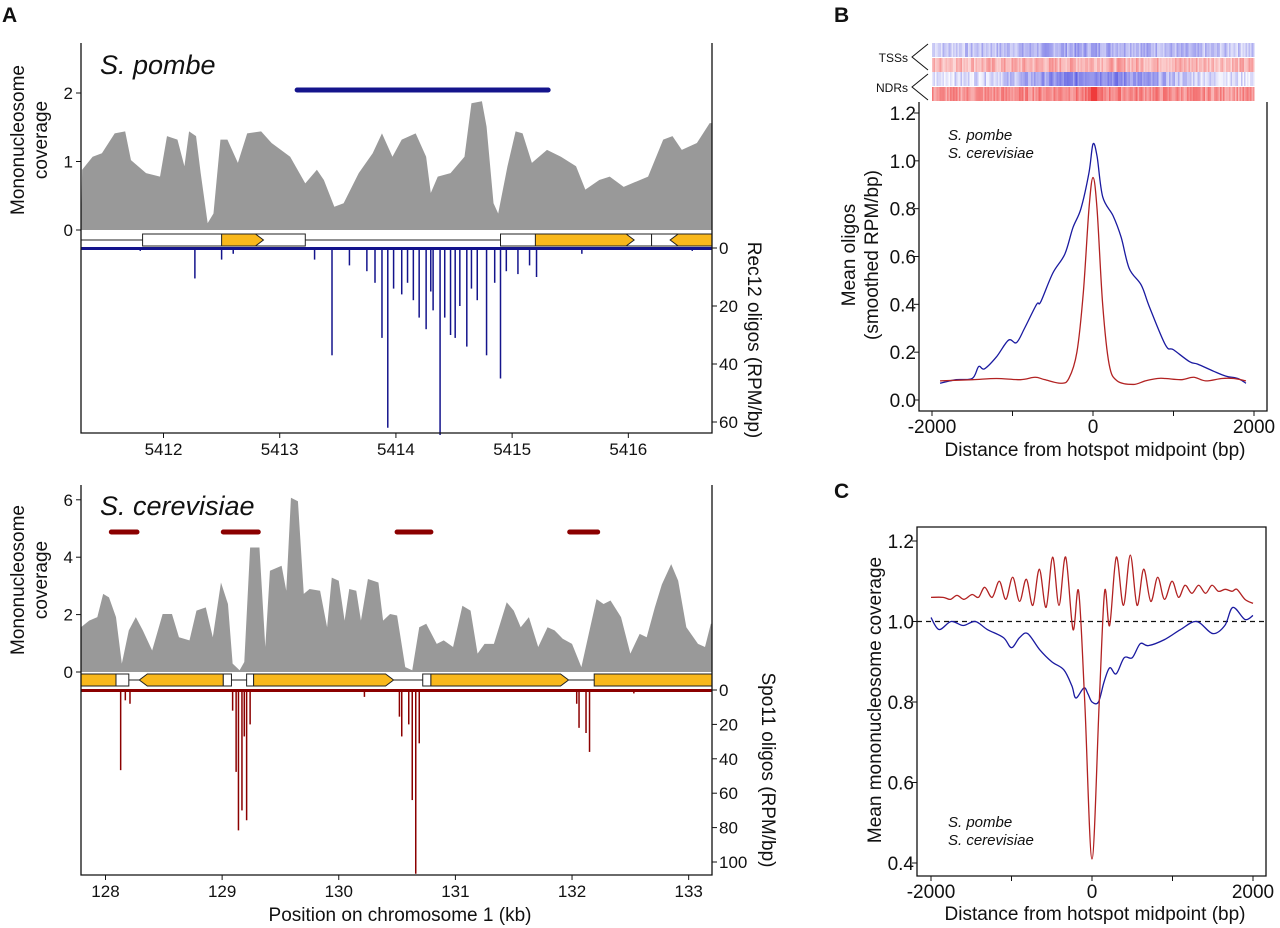 The width and height of the screenshot is (1280, 928). What do you see at coordinates (164, 449) in the screenshot?
I see `x-tick-label: 5412` at bounding box center [164, 449].